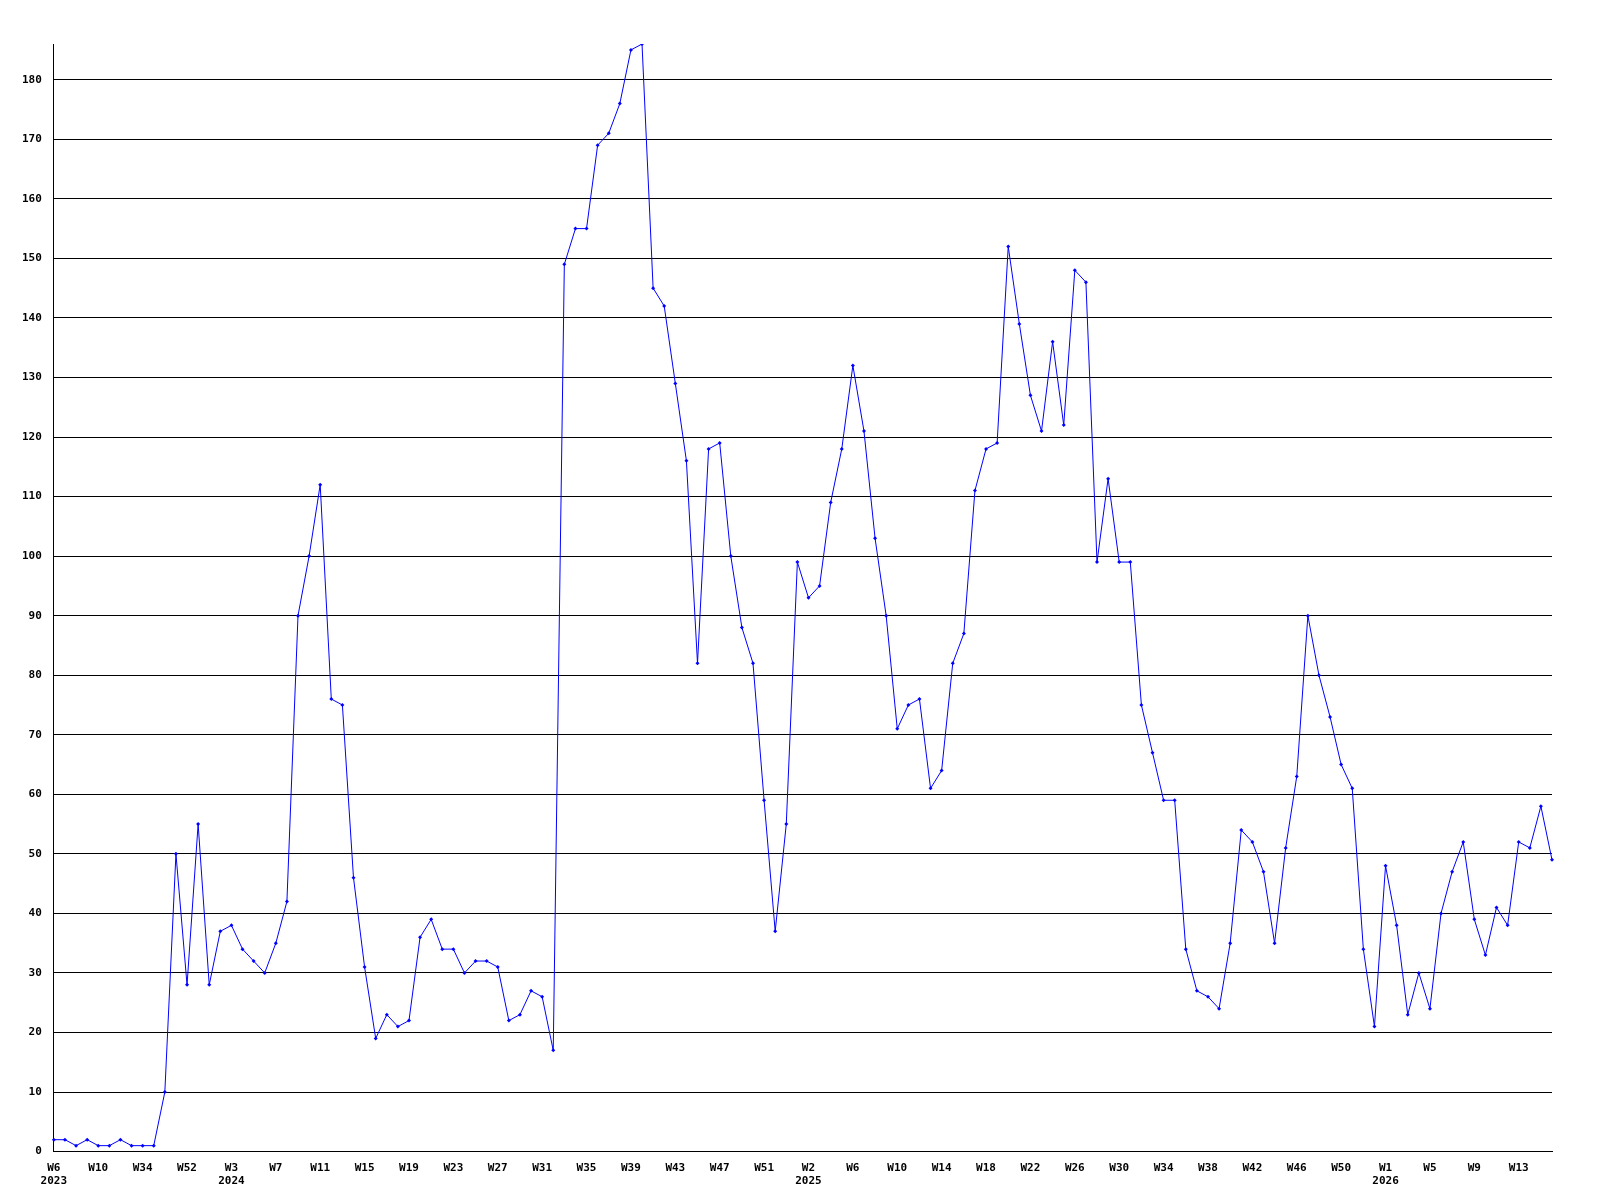 The height and width of the screenshot is (1200, 1600). What do you see at coordinates (276, 1168) in the screenshot?
I see `x-tick-label: W7` at bounding box center [276, 1168].